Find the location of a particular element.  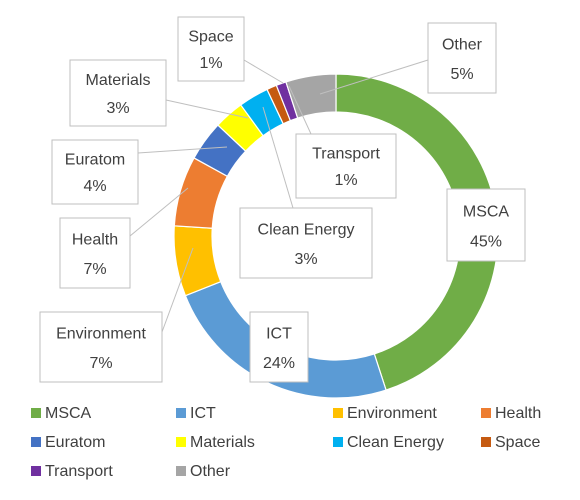

data-label-value-msca: 45% is located at coordinates (486, 242).